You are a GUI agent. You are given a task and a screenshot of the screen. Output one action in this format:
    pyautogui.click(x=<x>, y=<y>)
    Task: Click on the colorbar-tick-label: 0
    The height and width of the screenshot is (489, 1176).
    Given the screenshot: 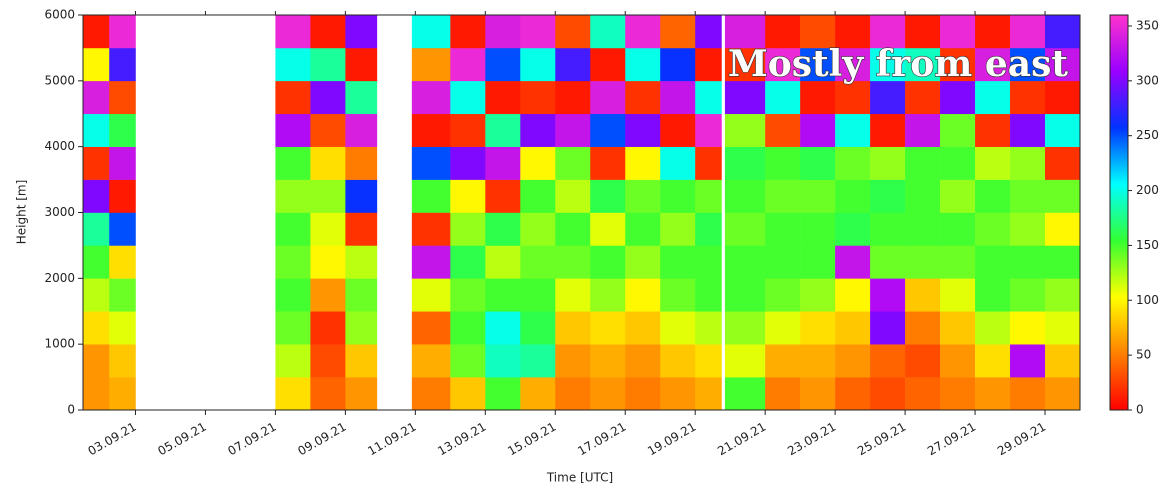 What is the action you would take?
    pyautogui.click(x=1140, y=410)
    